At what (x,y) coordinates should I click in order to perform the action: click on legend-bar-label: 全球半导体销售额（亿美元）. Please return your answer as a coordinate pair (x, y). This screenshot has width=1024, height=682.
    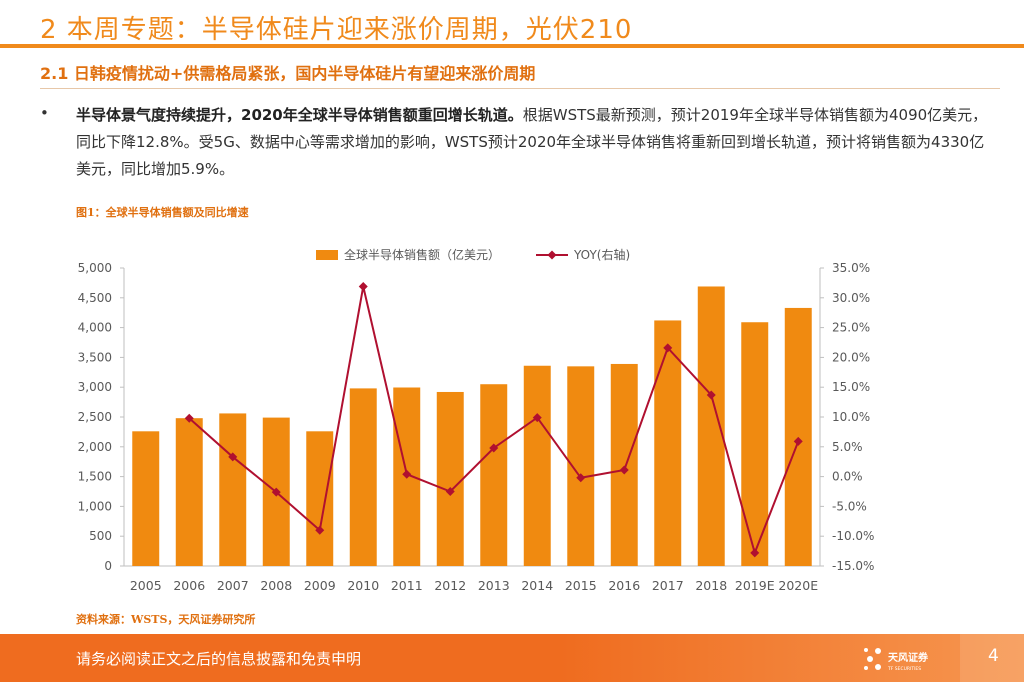
    Looking at the image, I should click on (422, 254).